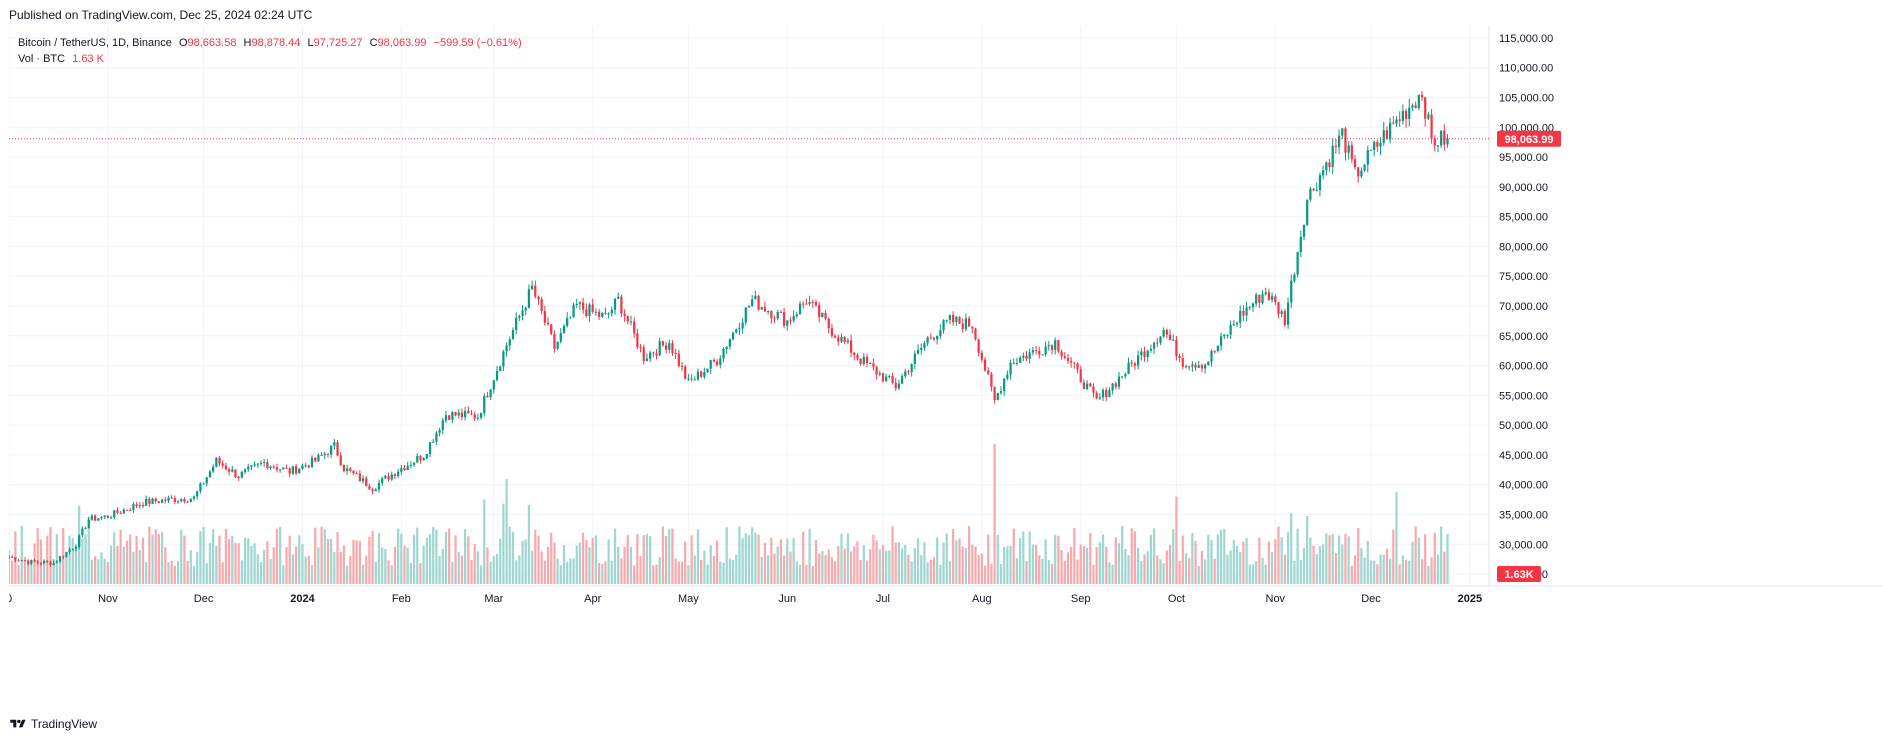 The image size is (1883, 742). What do you see at coordinates (1523, 456) in the screenshot?
I see `y-tick-label: 45,000.00` at bounding box center [1523, 456].